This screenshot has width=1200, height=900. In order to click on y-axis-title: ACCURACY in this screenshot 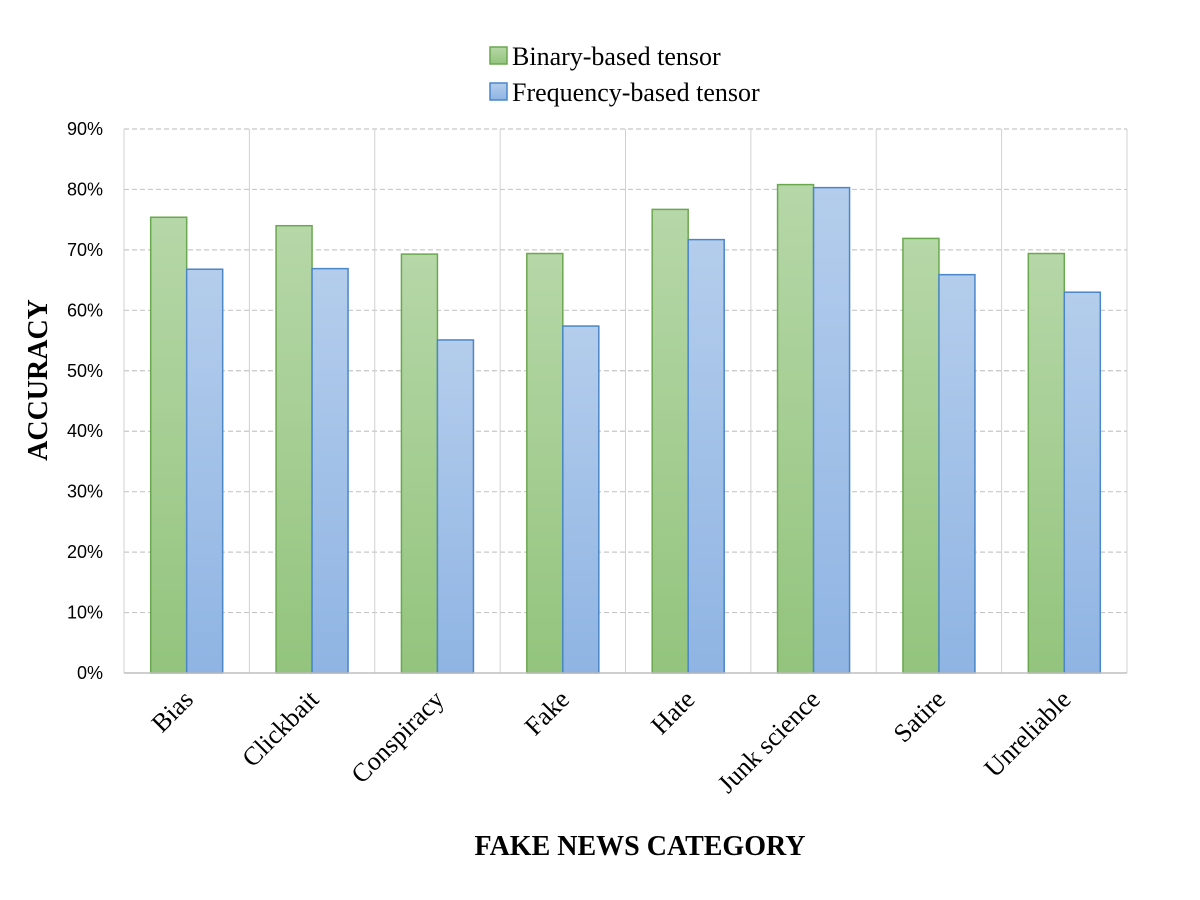, I will do `click(38, 380)`.